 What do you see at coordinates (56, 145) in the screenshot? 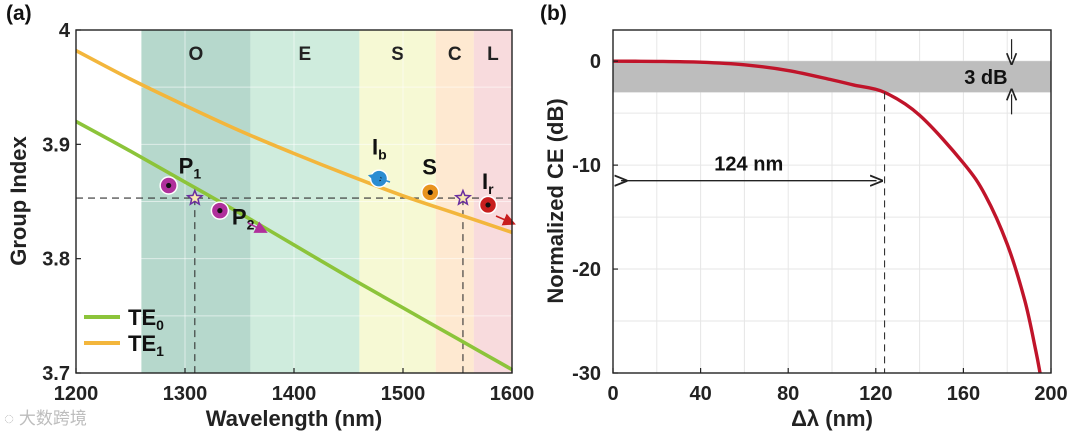
I see `y-tick-label: 3.9` at bounding box center [56, 145].